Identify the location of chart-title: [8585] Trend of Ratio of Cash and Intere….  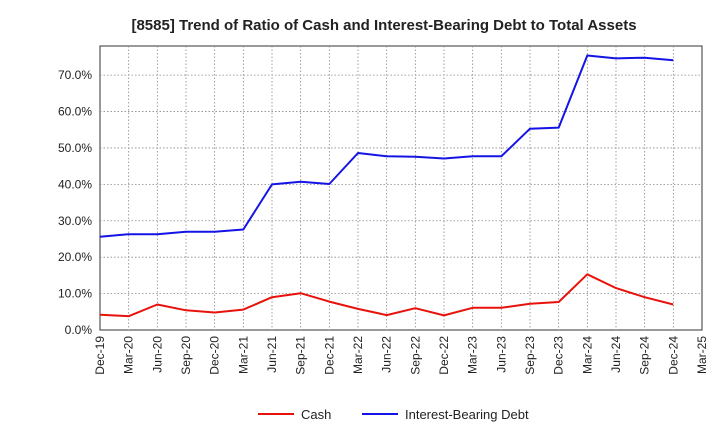
(383, 25).